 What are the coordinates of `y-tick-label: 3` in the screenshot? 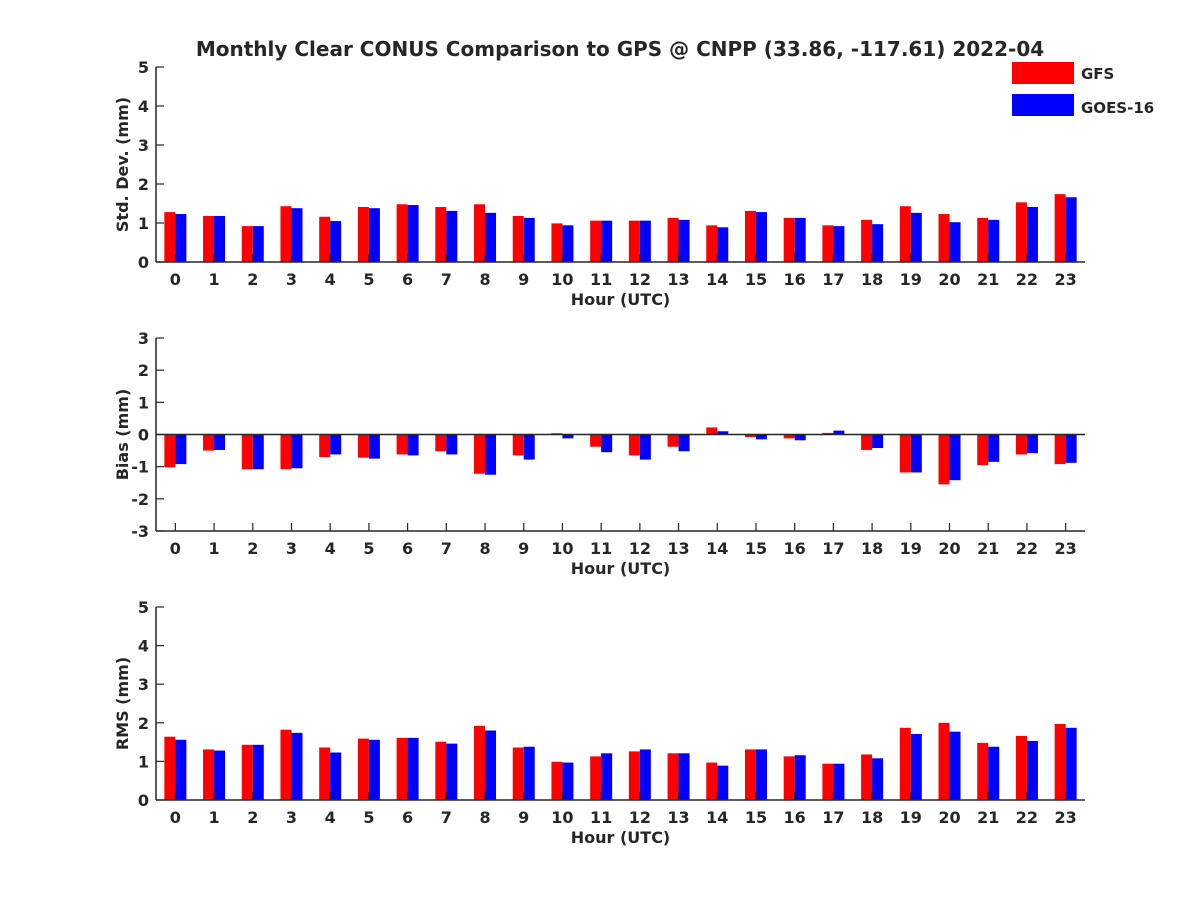 It's located at (143, 338).